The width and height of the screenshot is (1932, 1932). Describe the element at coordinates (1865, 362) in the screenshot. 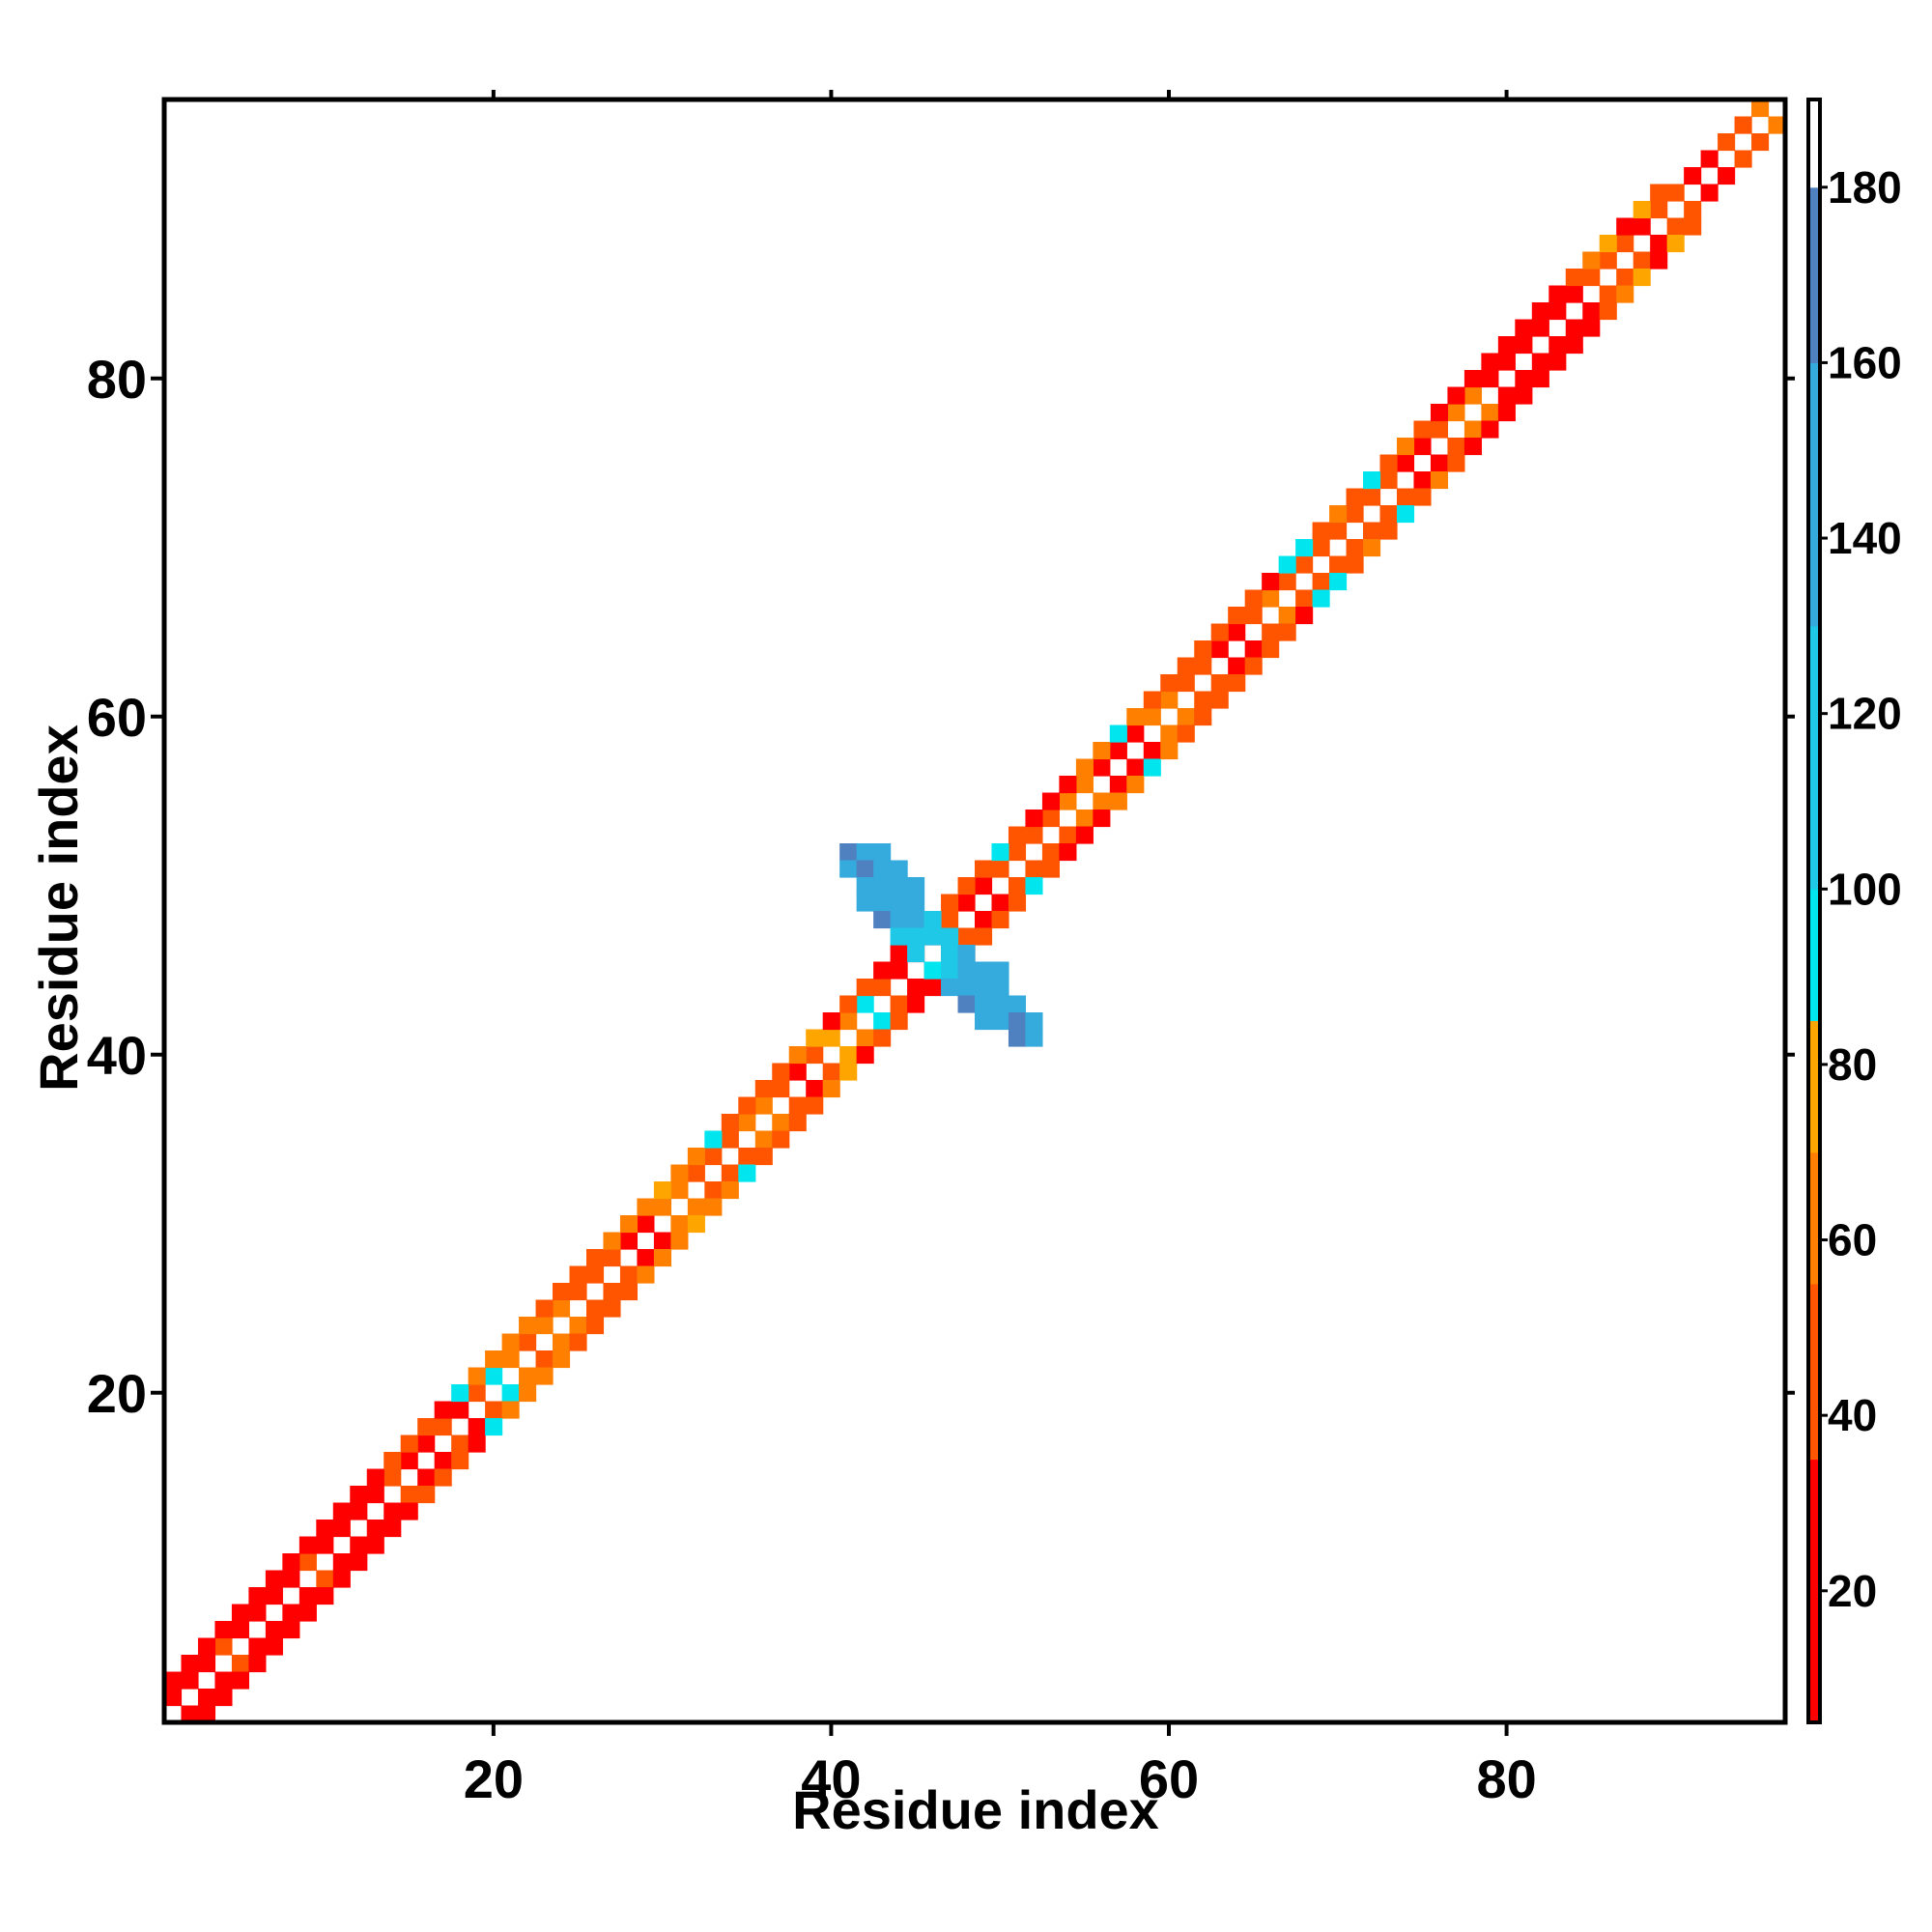

I see `colorbar-tick-label: 160` at that location.